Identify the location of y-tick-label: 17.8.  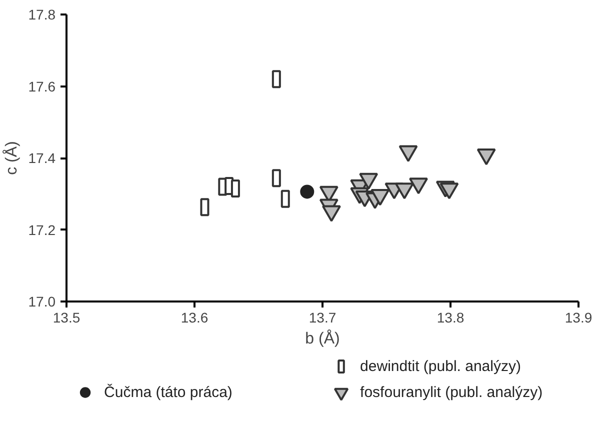
(42, 14).